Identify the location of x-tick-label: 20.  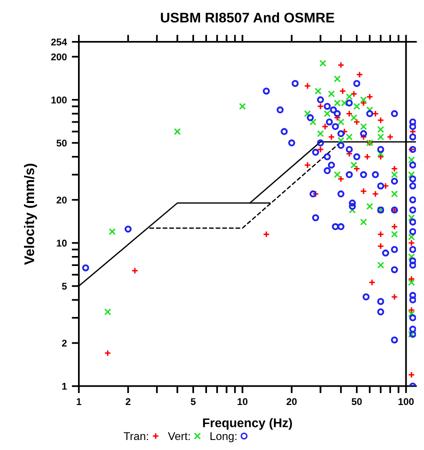
(291, 402).